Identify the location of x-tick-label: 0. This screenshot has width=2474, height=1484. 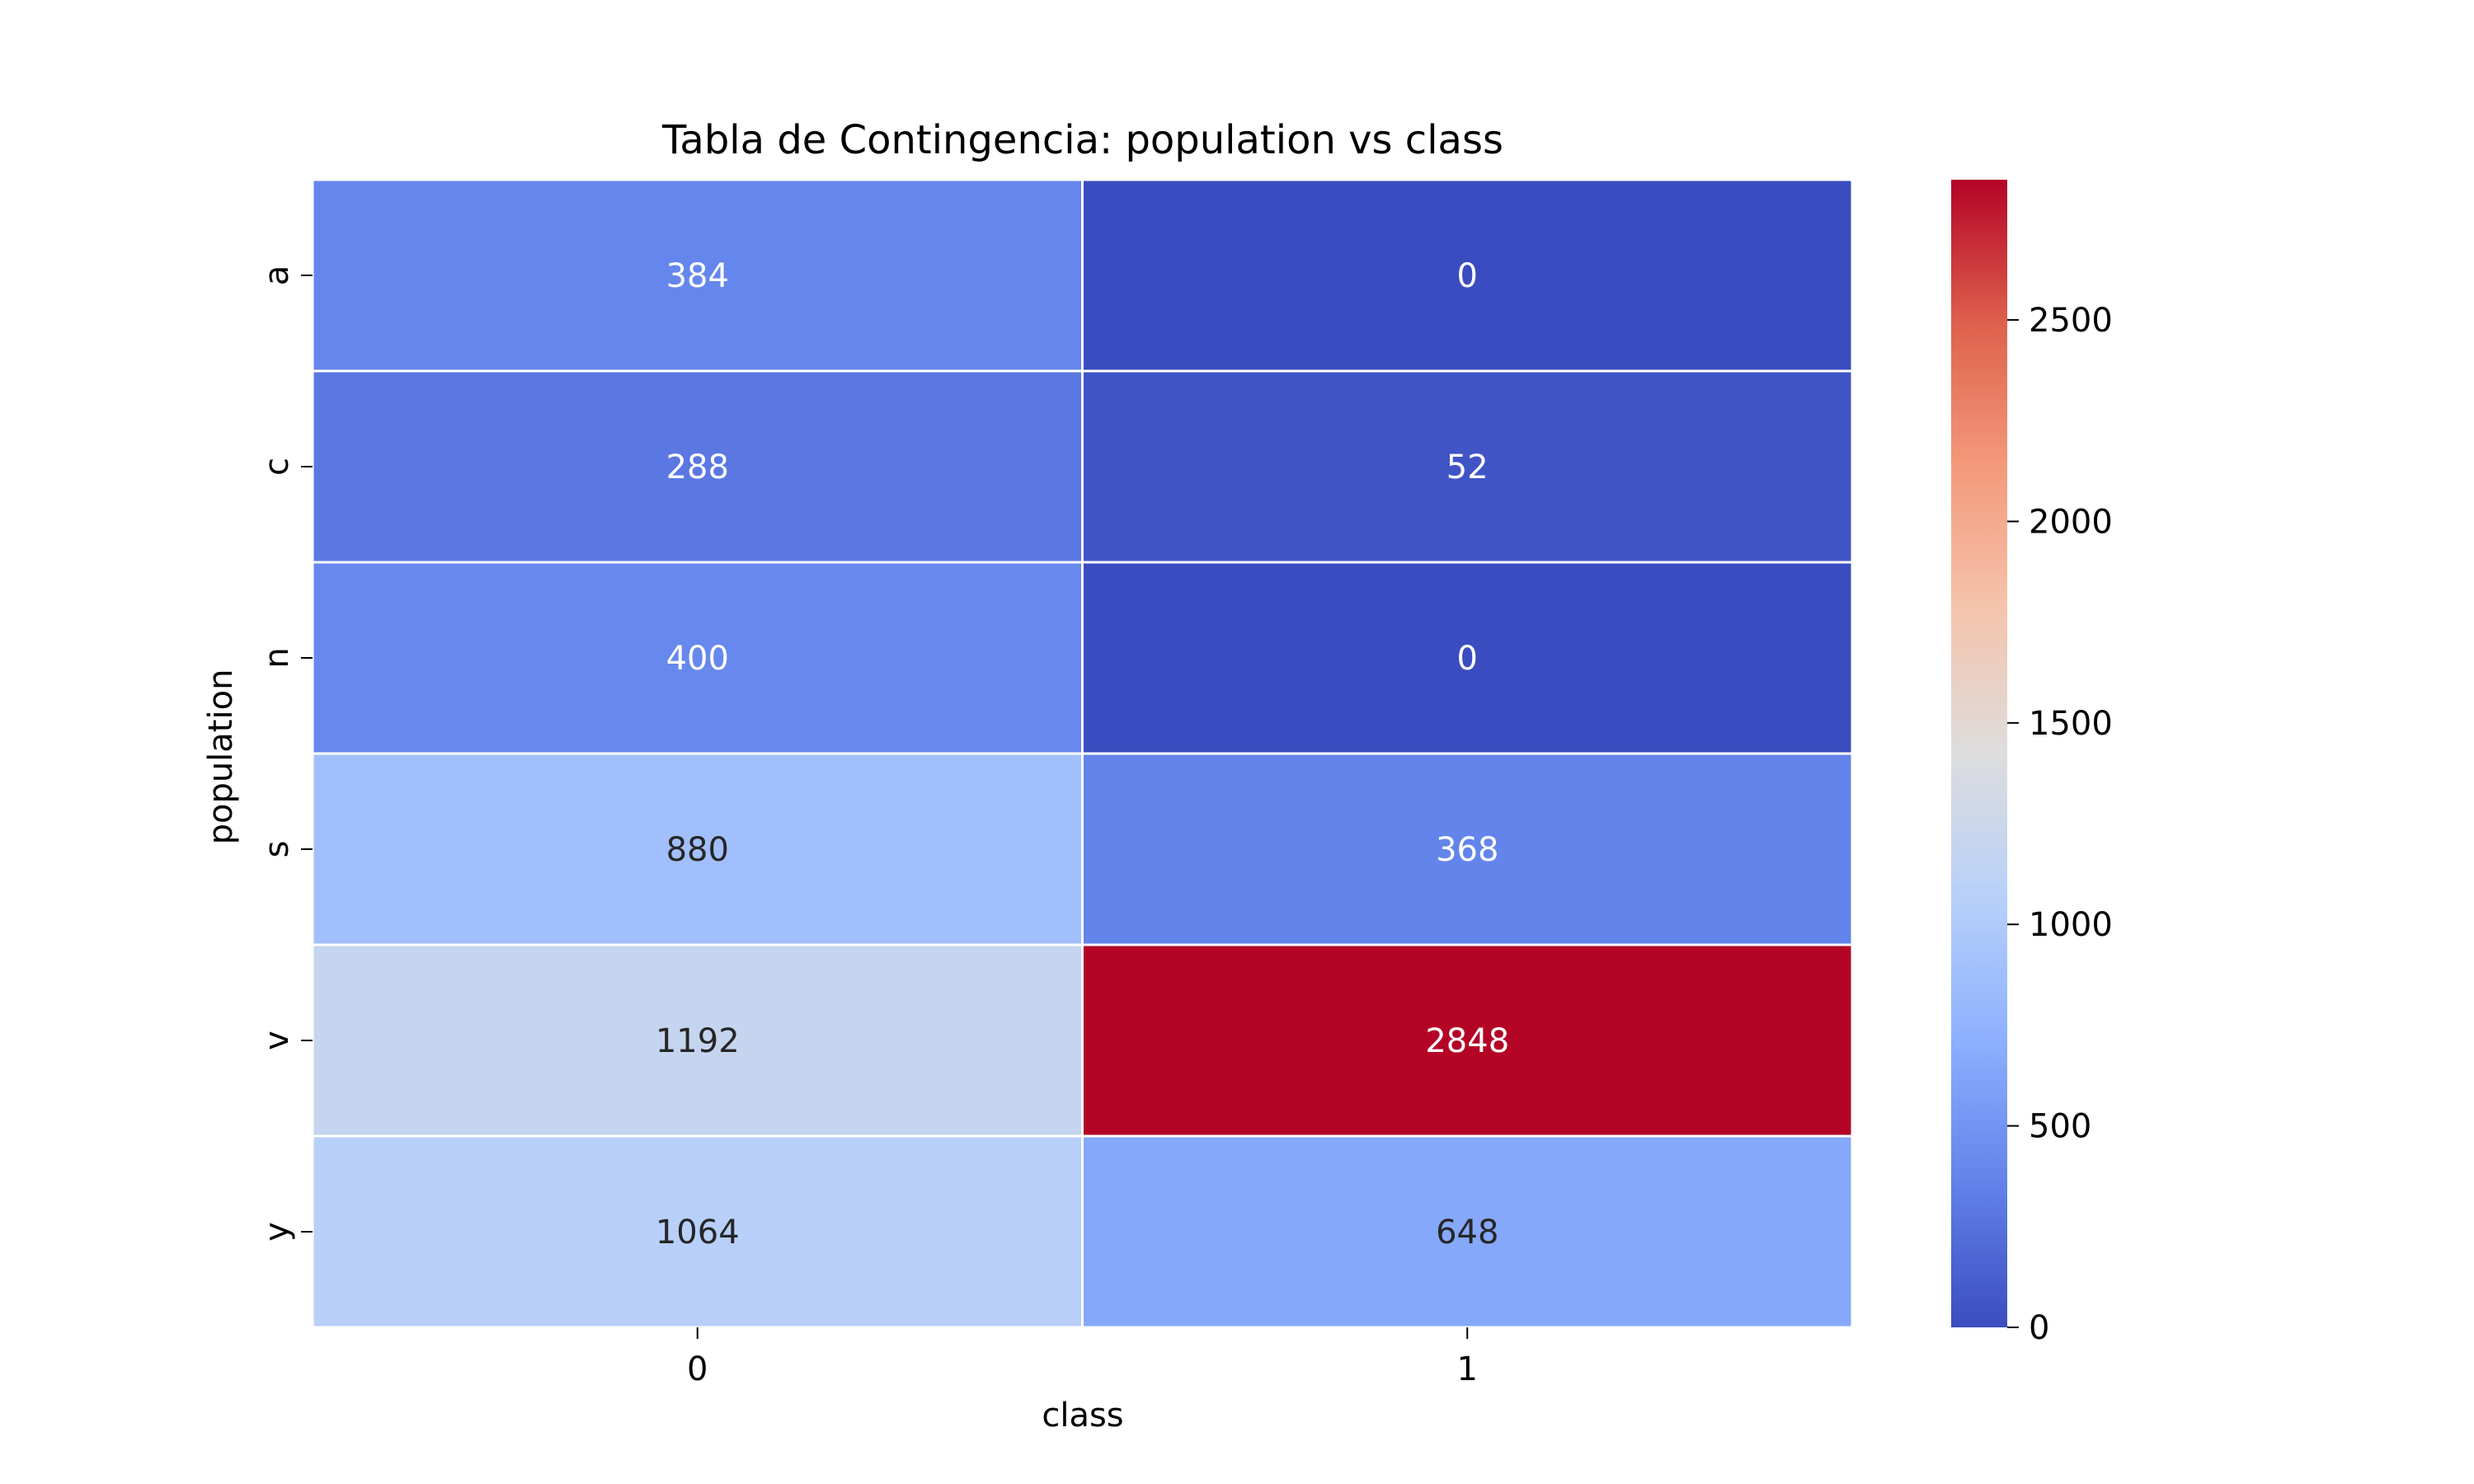
(697, 1369).